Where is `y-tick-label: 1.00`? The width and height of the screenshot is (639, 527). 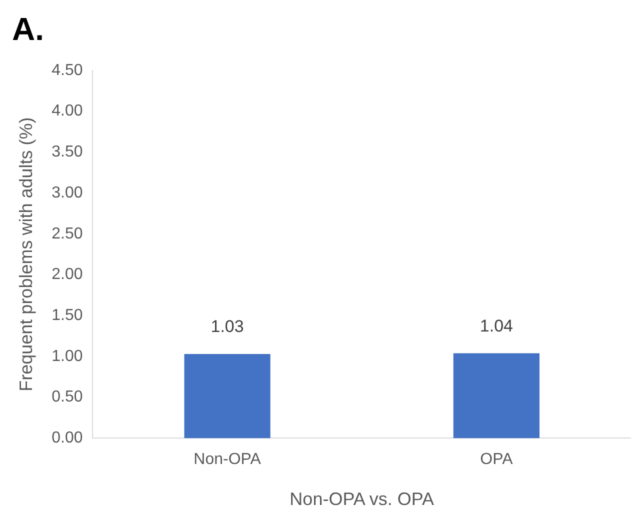
y-tick-label: 1.00 is located at coordinates (67, 356).